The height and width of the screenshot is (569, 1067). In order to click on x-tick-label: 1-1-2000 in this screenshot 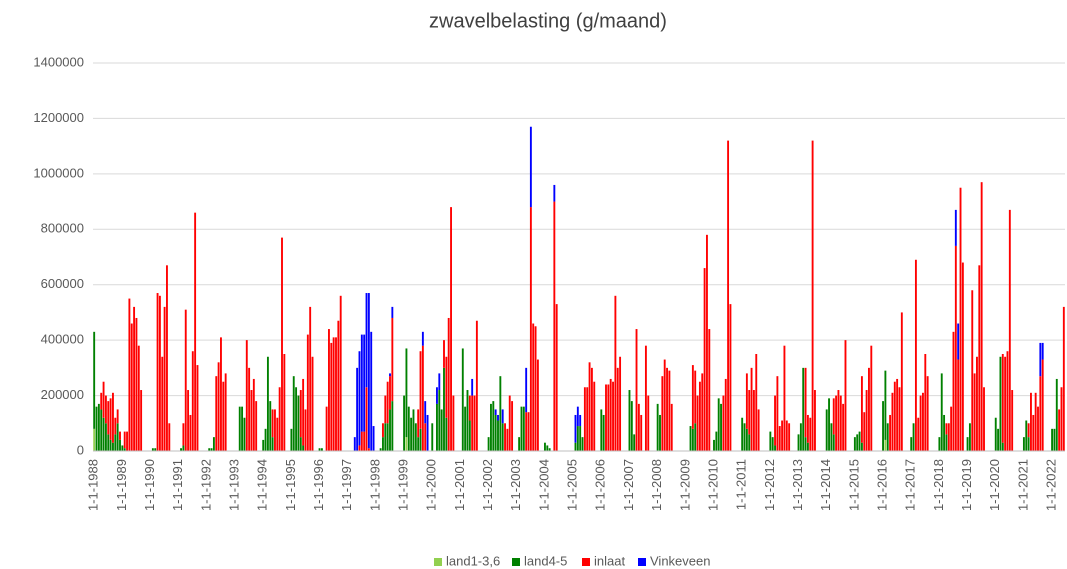, I will do `click(431, 485)`.